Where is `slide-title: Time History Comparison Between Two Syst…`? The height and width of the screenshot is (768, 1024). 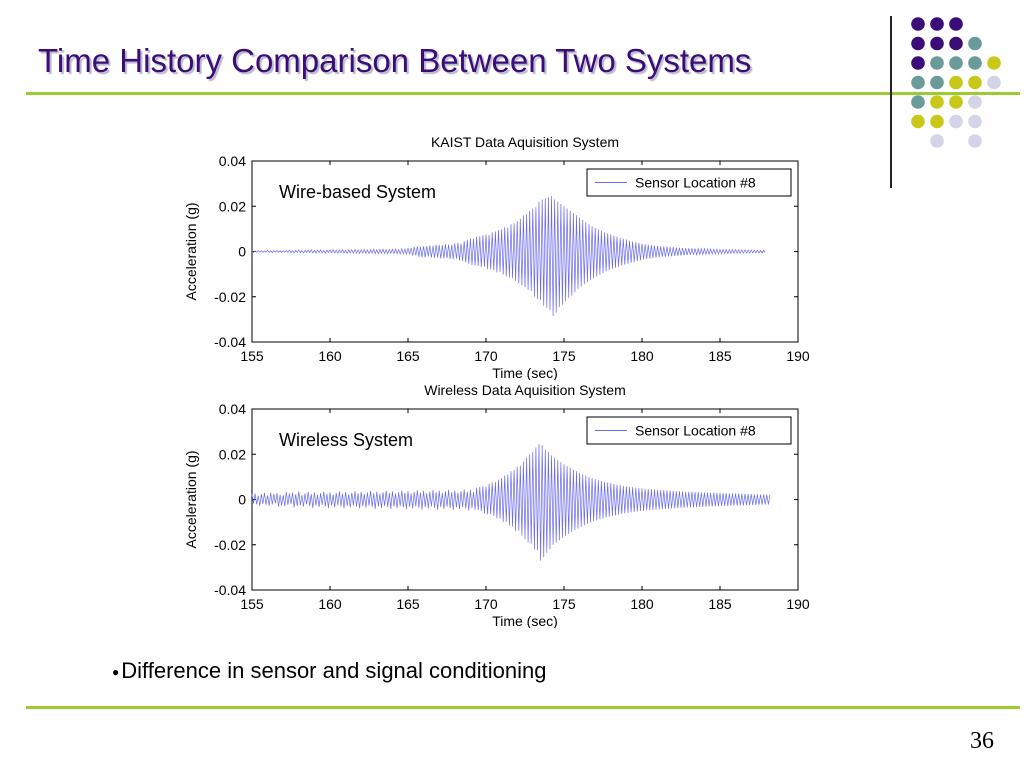 slide-title: Time History Comparison Between Two Syst… is located at coordinates (395, 60).